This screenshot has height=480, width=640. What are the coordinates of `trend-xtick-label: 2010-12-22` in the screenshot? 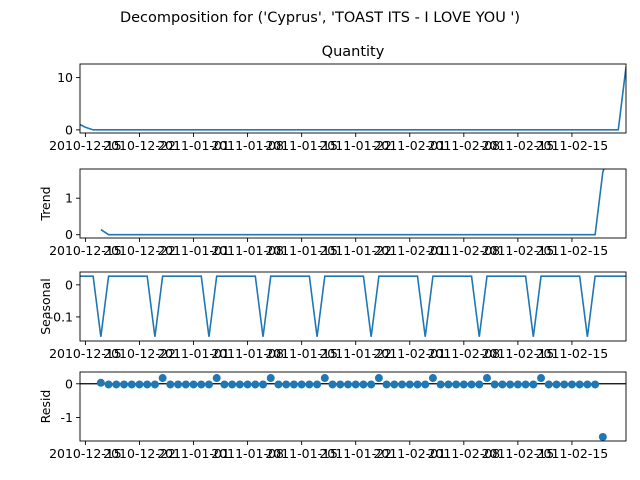 It's located at (139, 250).